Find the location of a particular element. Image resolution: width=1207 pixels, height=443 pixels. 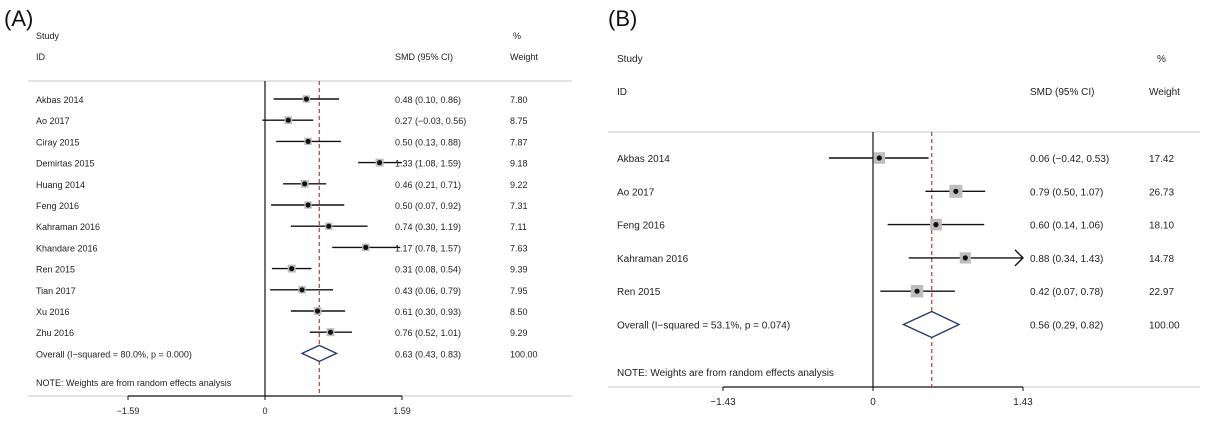

study-name: Huang 2014 is located at coordinates (60, 185).